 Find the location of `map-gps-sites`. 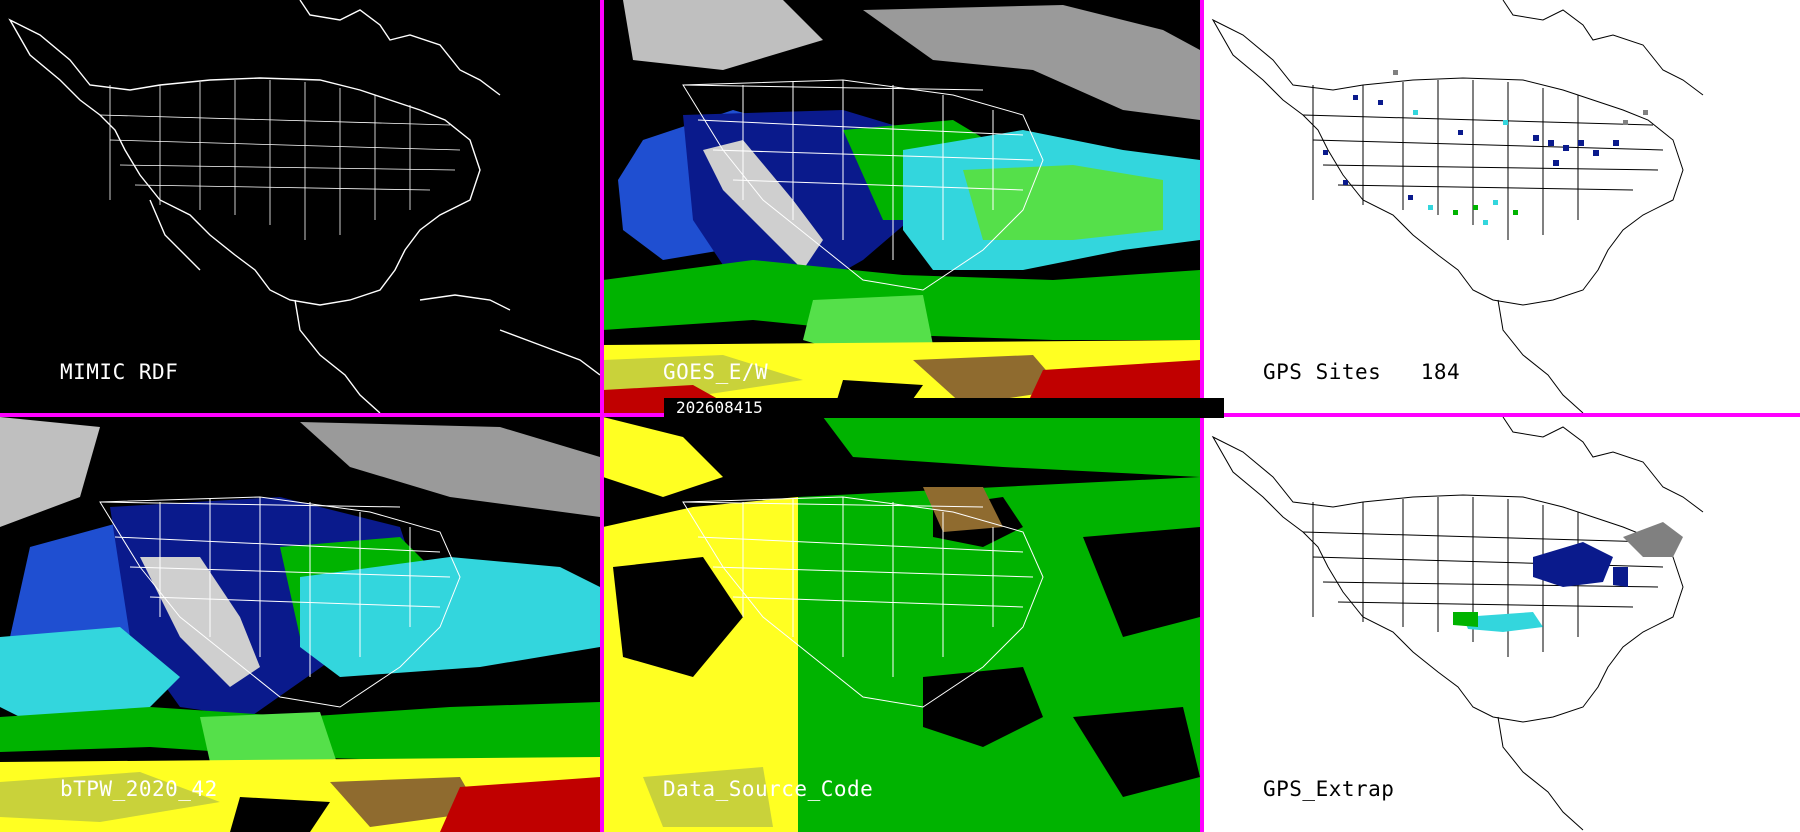

map-gps-sites is located at coordinates (1457, 206).